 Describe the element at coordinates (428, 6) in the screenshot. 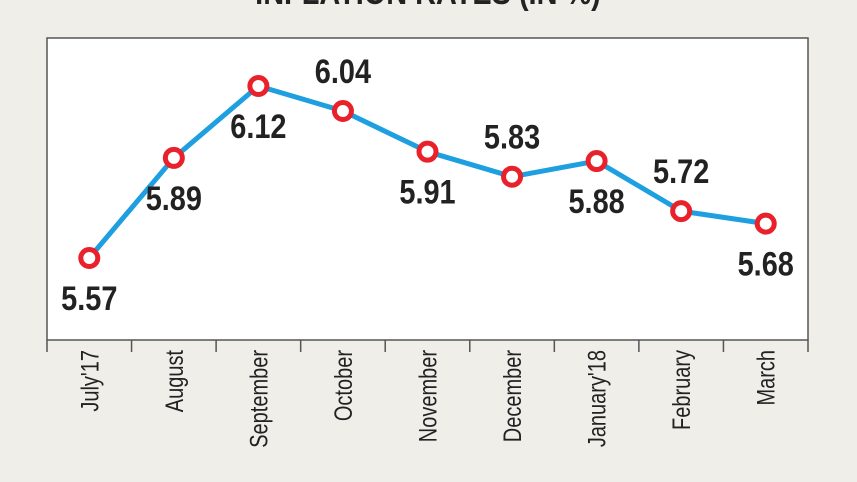

I see `chart-title: INFLATION RATES (IN %)` at that location.